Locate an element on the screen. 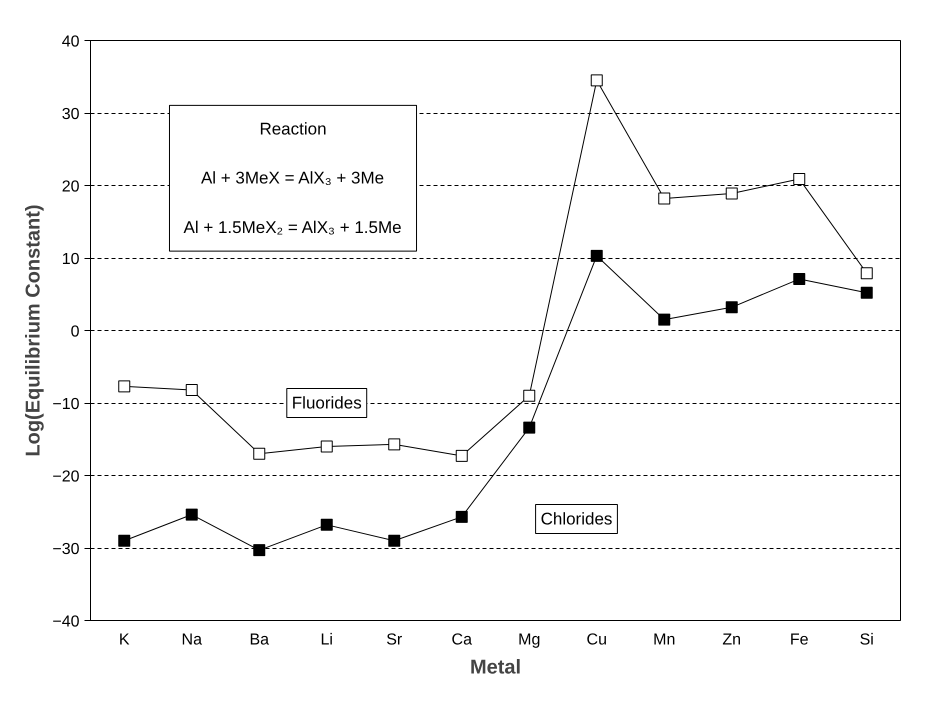  y-tick-label: −30 is located at coordinates (66, 549).